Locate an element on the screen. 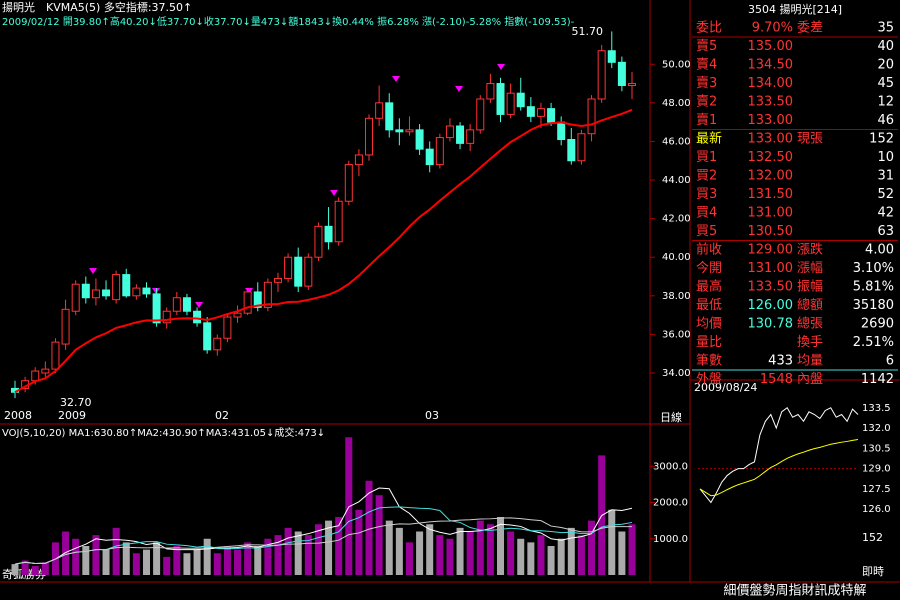 This screenshot has height=600, width=900. intraday-date: 2009/08/24 is located at coordinates (725, 387).